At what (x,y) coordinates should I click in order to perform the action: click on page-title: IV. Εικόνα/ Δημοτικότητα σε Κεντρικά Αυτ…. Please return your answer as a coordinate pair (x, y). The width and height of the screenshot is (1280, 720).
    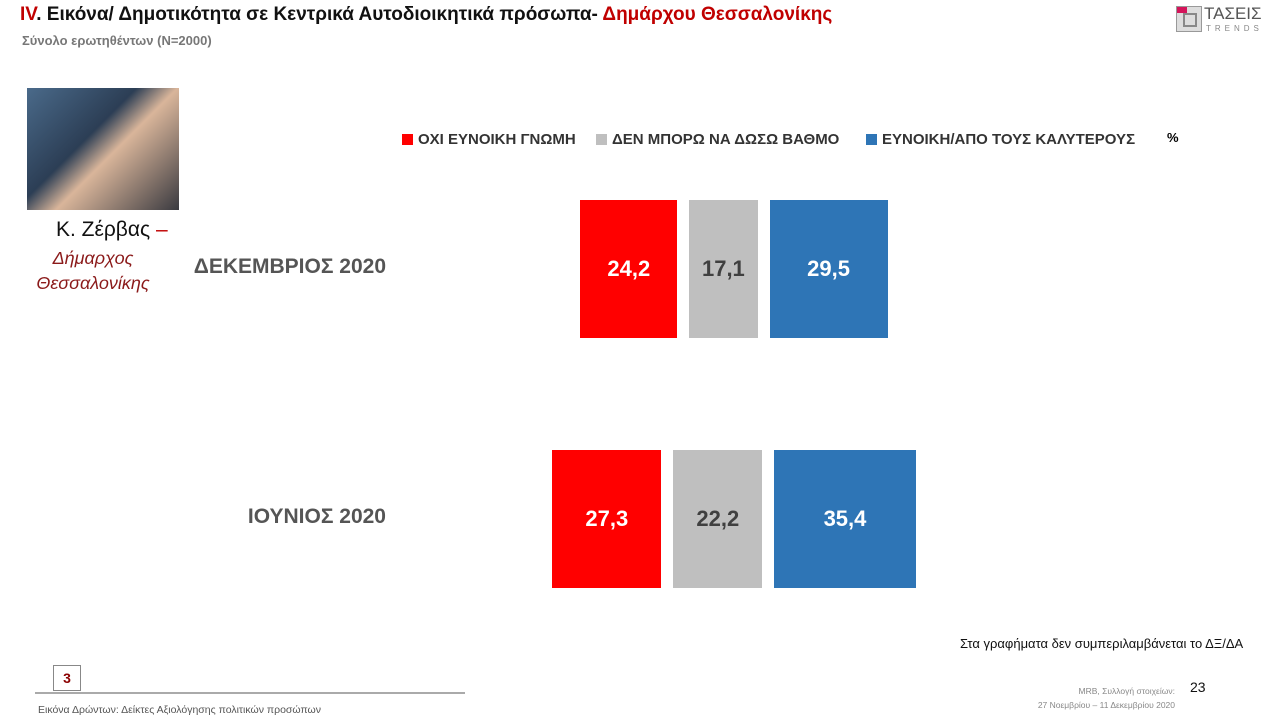
    Looking at the image, I should click on (426, 15).